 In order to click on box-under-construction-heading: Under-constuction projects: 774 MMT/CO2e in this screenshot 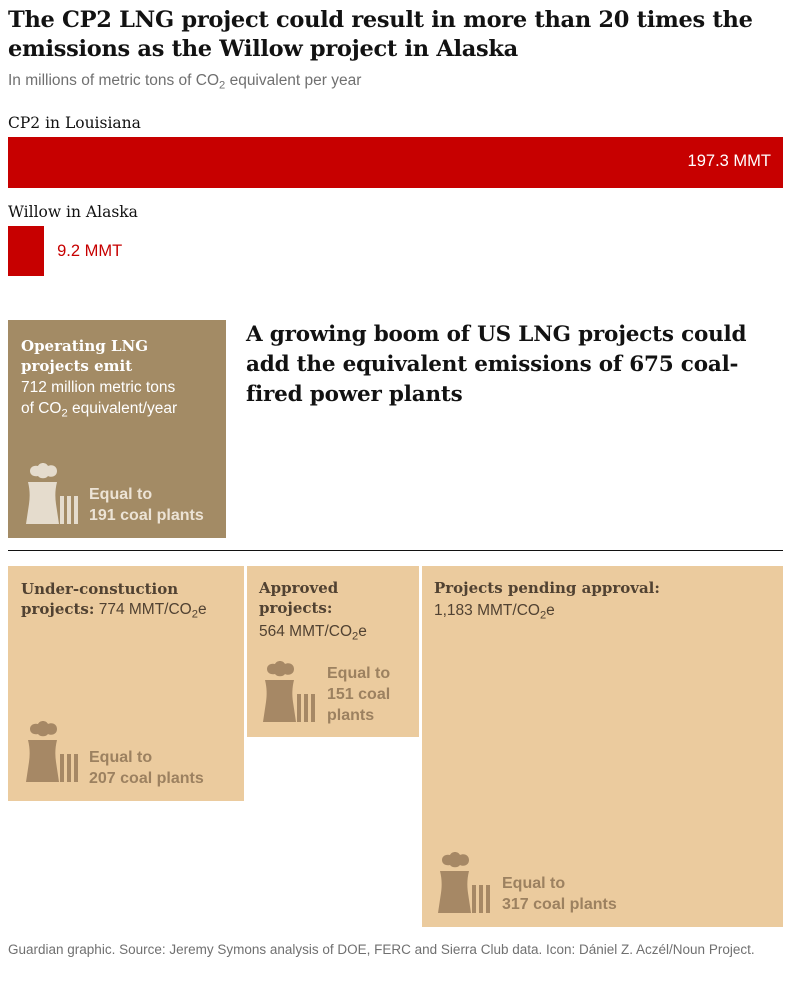, I will do `click(114, 600)`.